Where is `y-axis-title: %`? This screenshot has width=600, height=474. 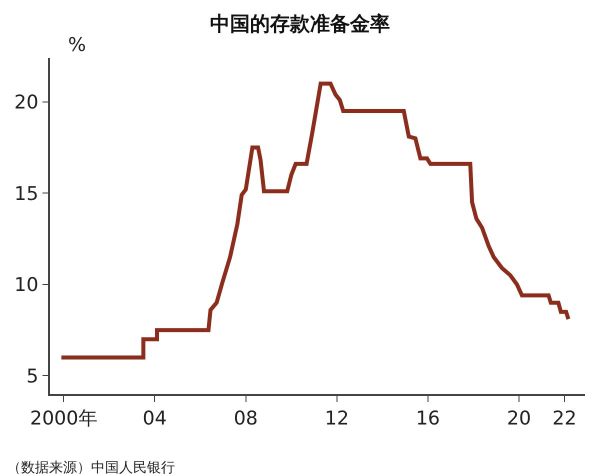 y-axis-title: % is located at coordinates (77, 45).